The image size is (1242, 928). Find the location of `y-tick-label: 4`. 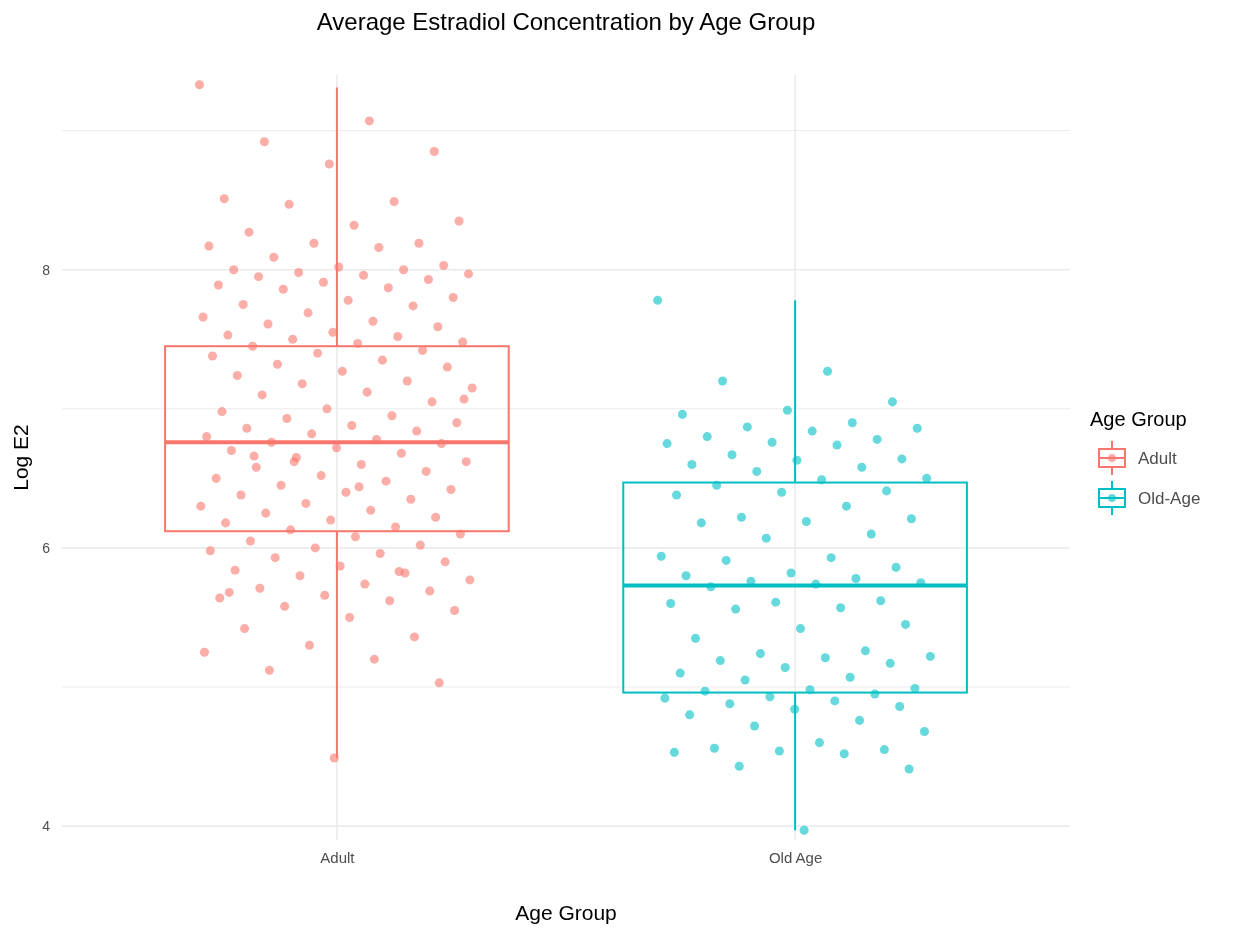

y-tick-label: 4 is located at coordinates (46, 826).